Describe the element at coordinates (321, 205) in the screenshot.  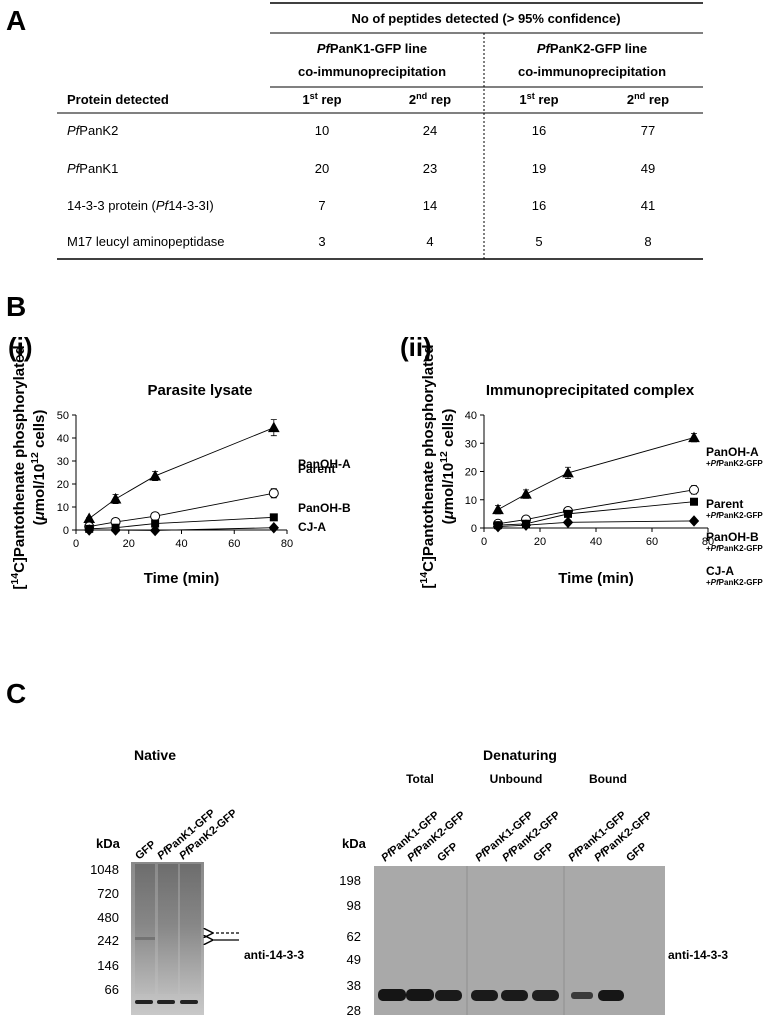
I see `table-cell: 7` at that location.